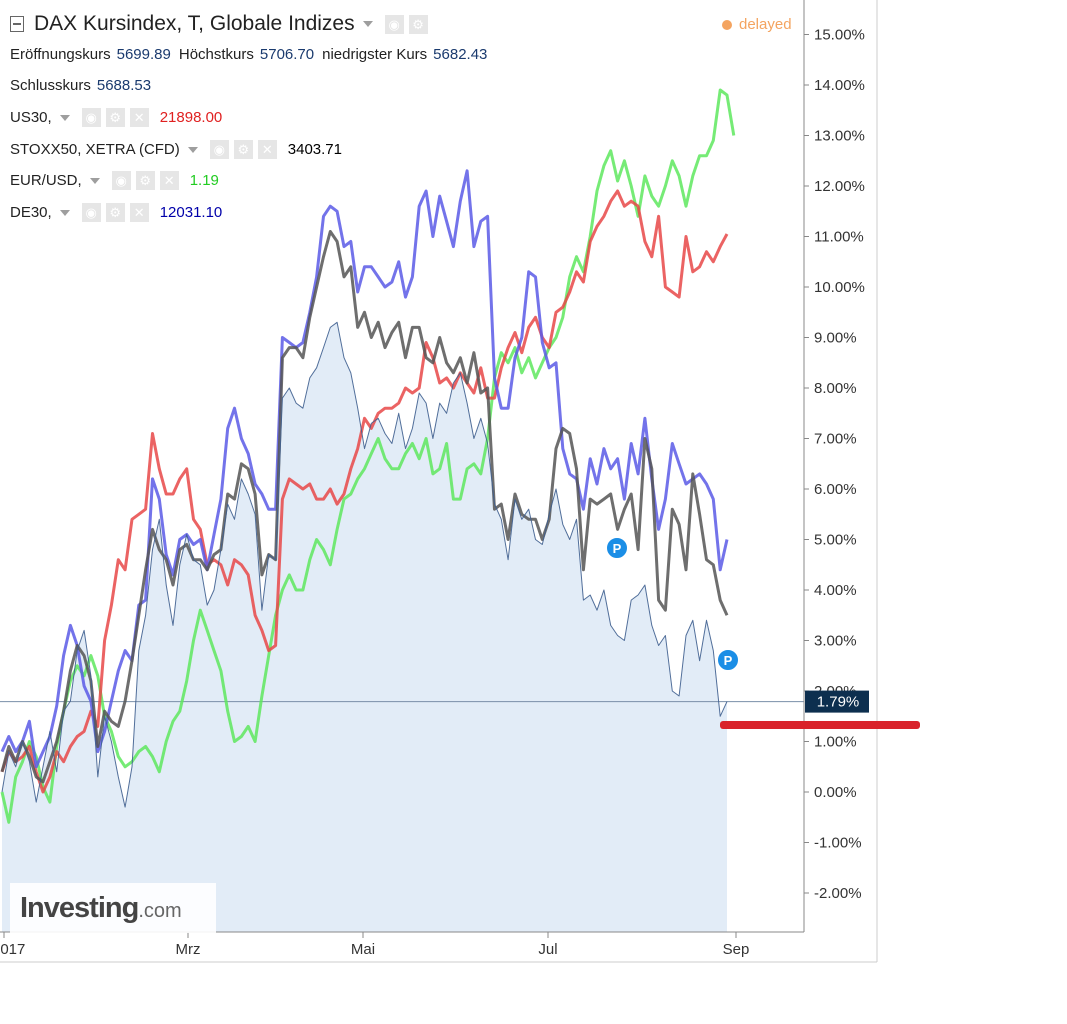 Image resolution: width=1067 pixels, height=1024 pixels. I want to click on last-value-label: 1.79%, so click(838, 702).